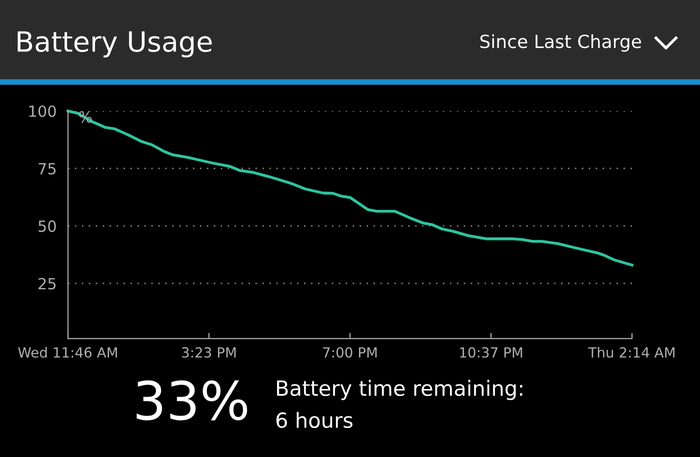  What do you see at coordinates (67, 352) in the screenshot?
I see `x-tick-label: Wed 11:46 AM` at bounding box center [67, 352].